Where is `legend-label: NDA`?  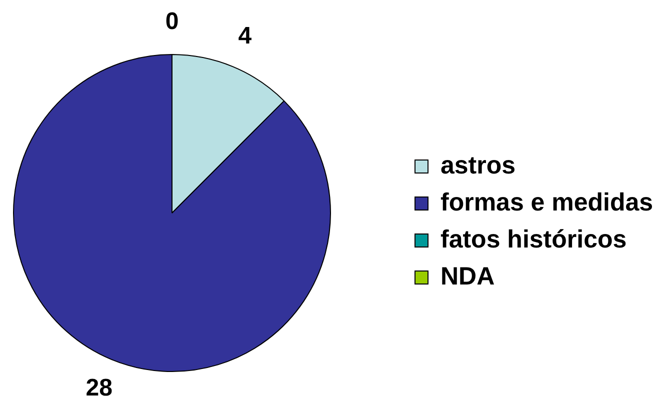 legend-label: NDA is located at coordinates (467, 276).